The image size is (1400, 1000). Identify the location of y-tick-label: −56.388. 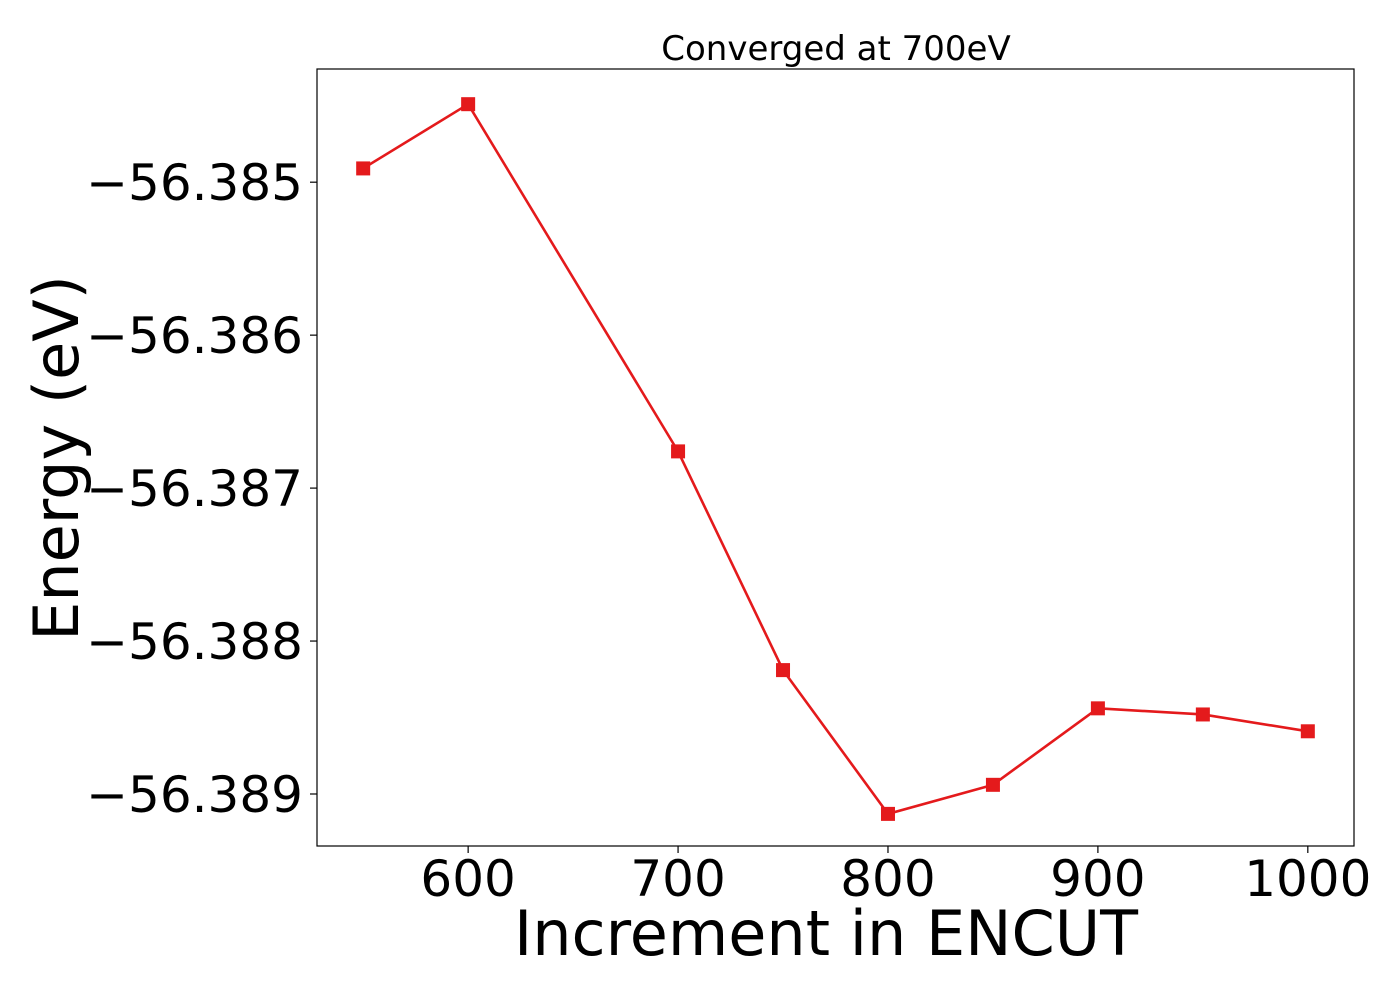
(194, 642).